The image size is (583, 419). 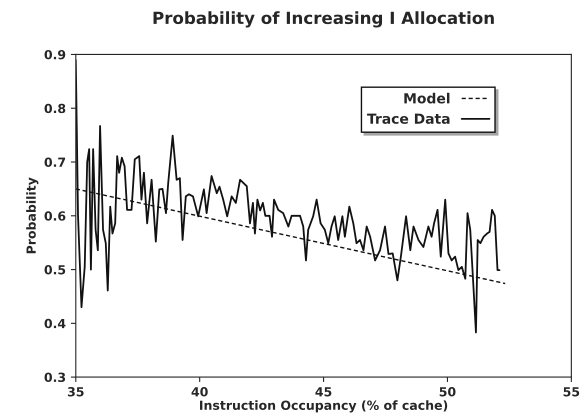 I want to click on y-tick-label: 0.8, so click(x=55, y=109).